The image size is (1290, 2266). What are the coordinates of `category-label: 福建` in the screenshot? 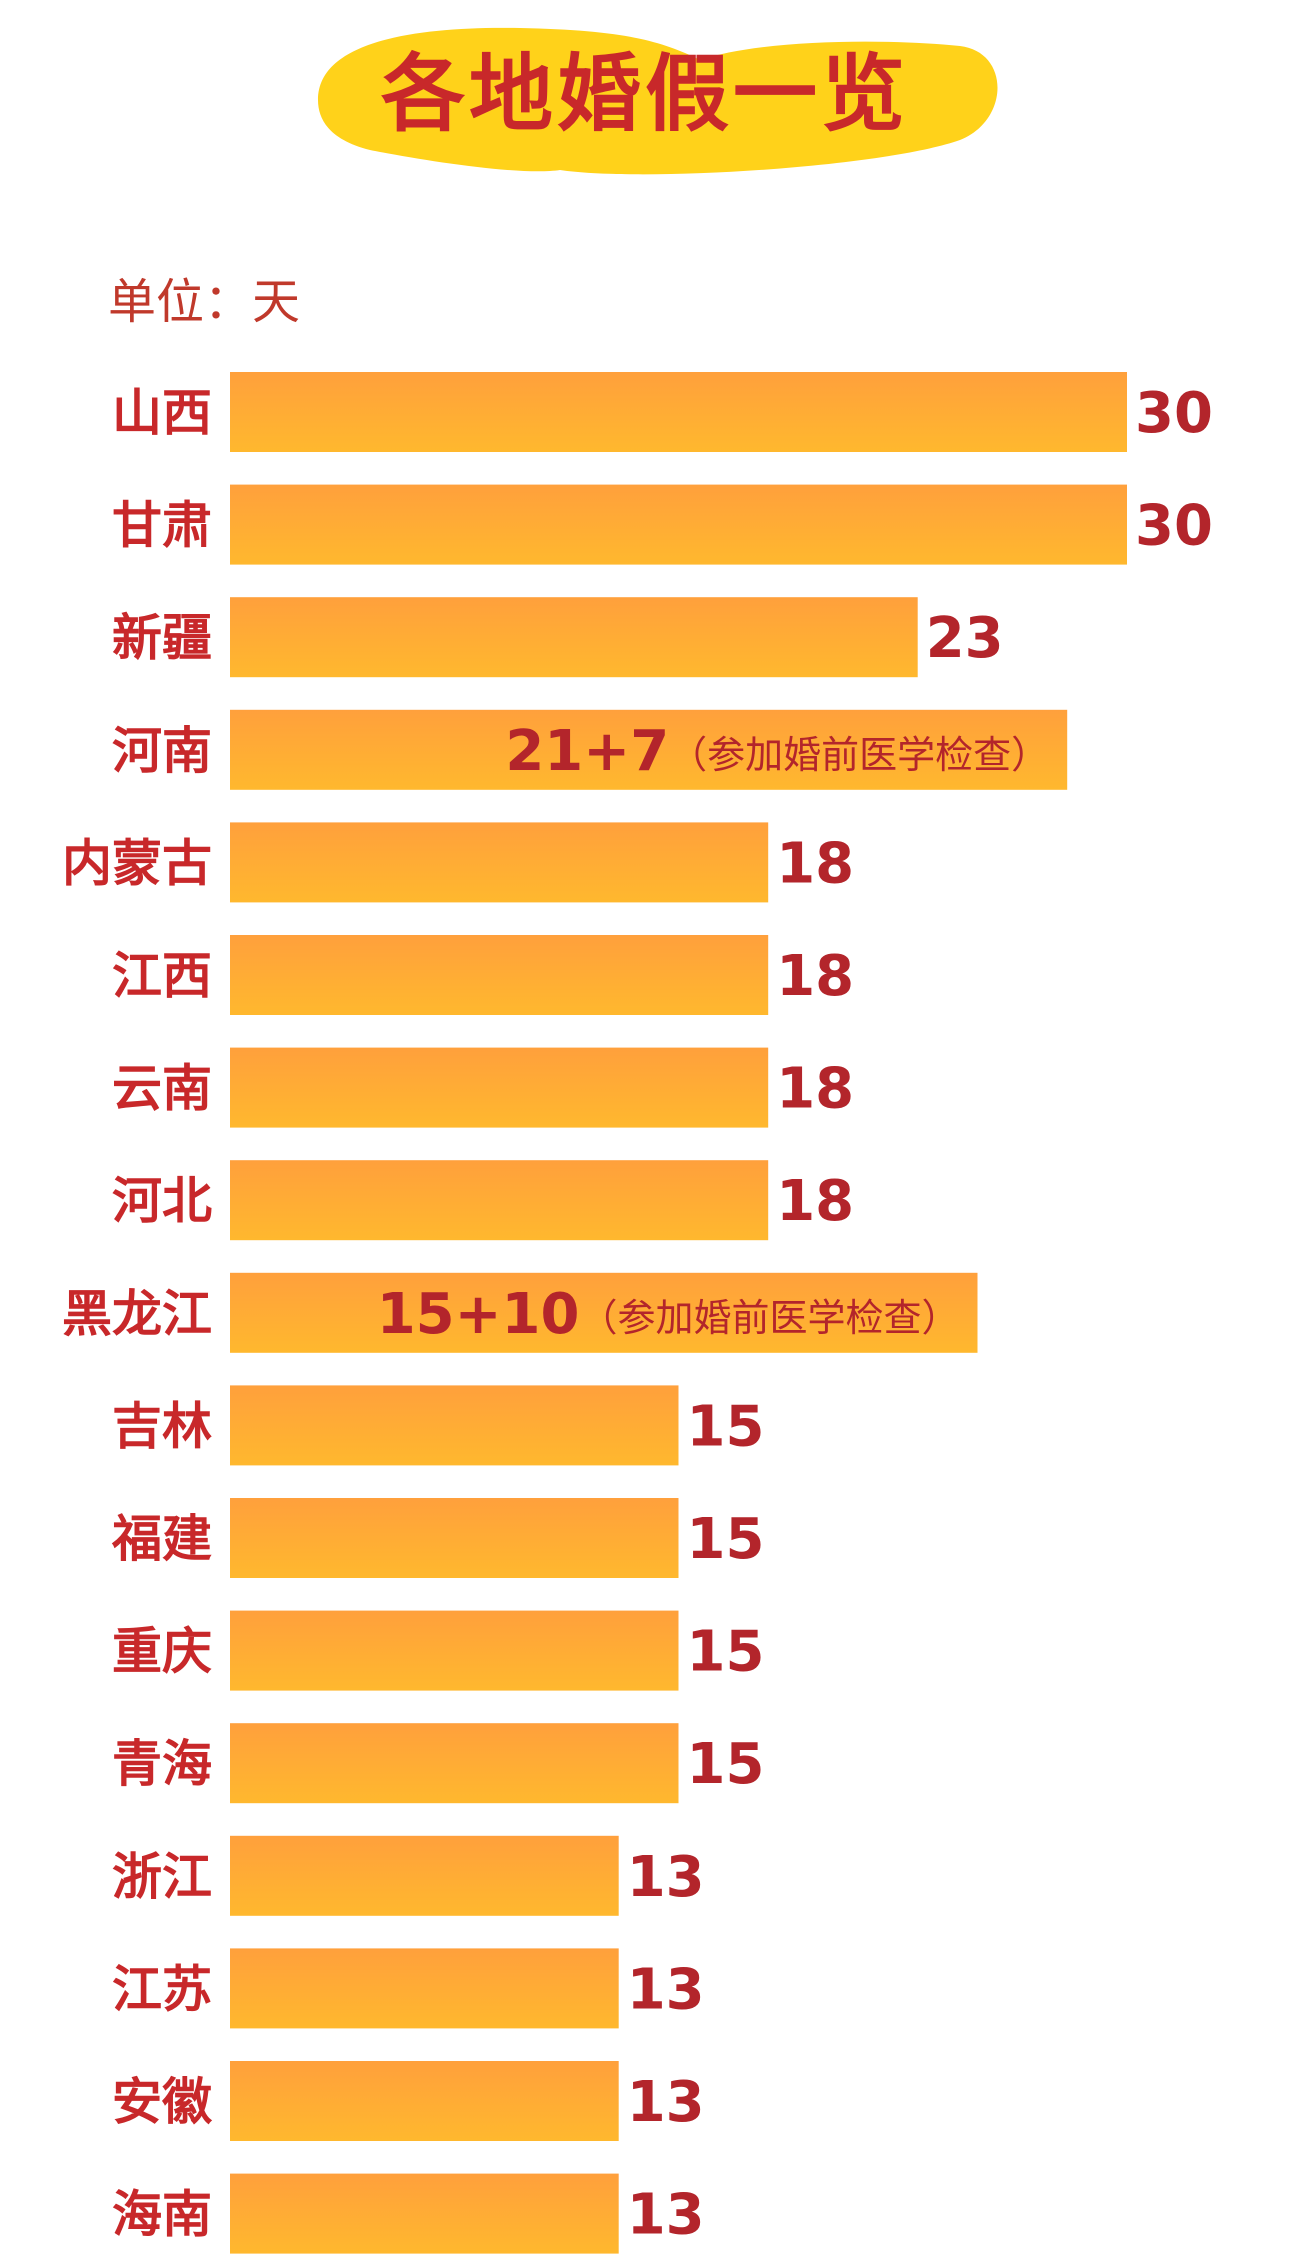 It's located at (161, 1539).